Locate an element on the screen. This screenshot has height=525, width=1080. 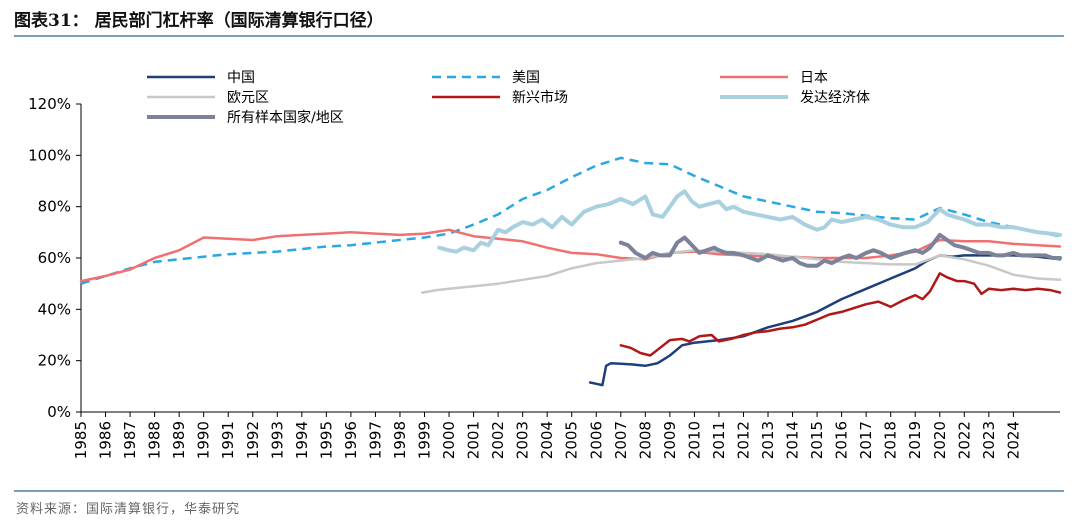
y-tick-label: 60% is located at coordinates (54, 258).